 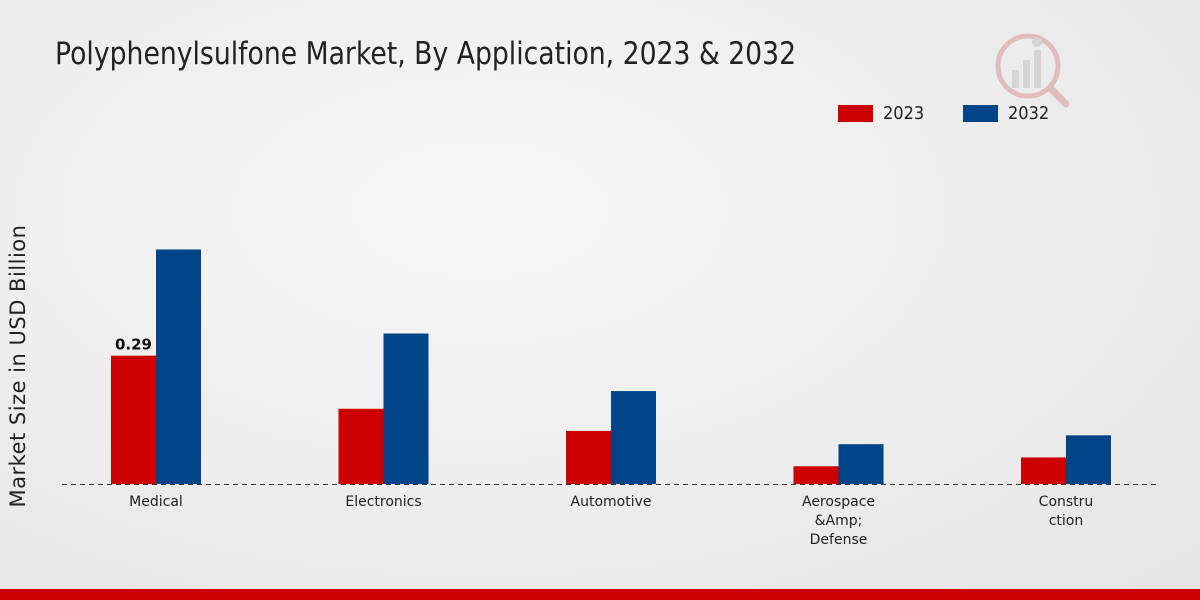 What do you see at coordinates (611, 502) in the screenshot?
I see `x-tick-label-2: Automotive` at bounding box center [611, 502].